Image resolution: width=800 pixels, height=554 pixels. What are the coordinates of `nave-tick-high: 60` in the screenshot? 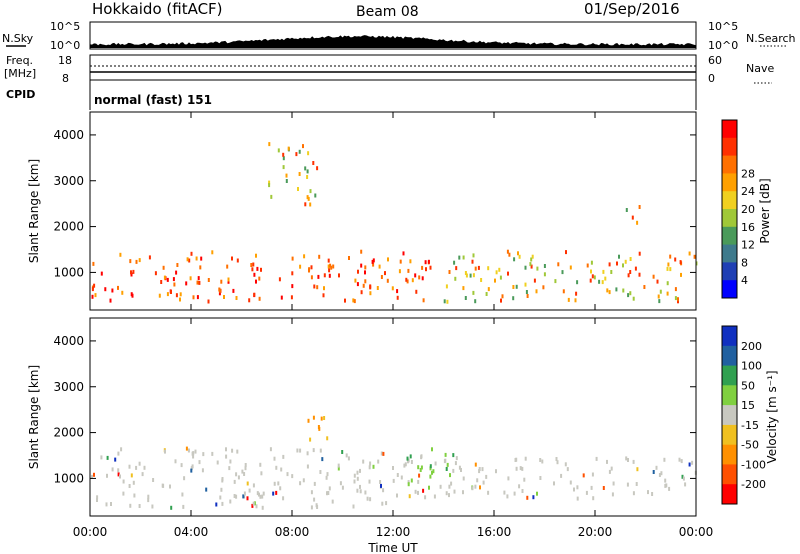 It's located at (715, 60).